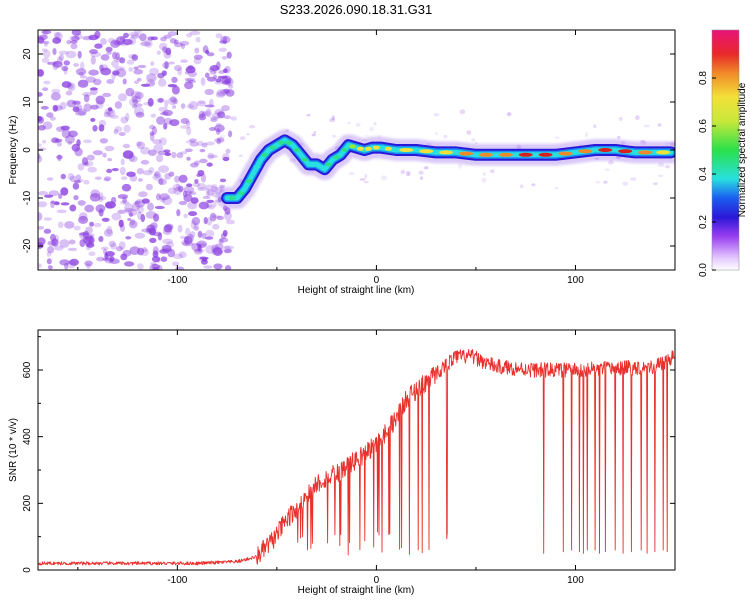 The width and height of the screenshot is (750, 600). I want to click on colorbar-title: Normalized spectral amplitude, so click(742, 149).